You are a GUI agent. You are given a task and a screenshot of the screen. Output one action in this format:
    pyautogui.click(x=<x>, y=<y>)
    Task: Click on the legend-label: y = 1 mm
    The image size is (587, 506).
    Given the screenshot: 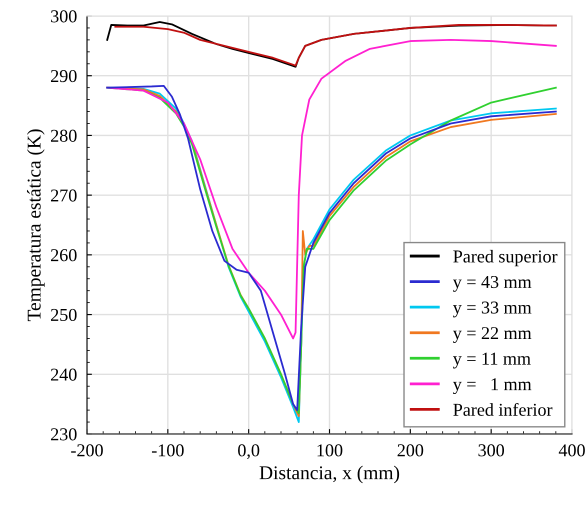 What is the action you would take?
    pyautogui.click(x=492, y=386)
    